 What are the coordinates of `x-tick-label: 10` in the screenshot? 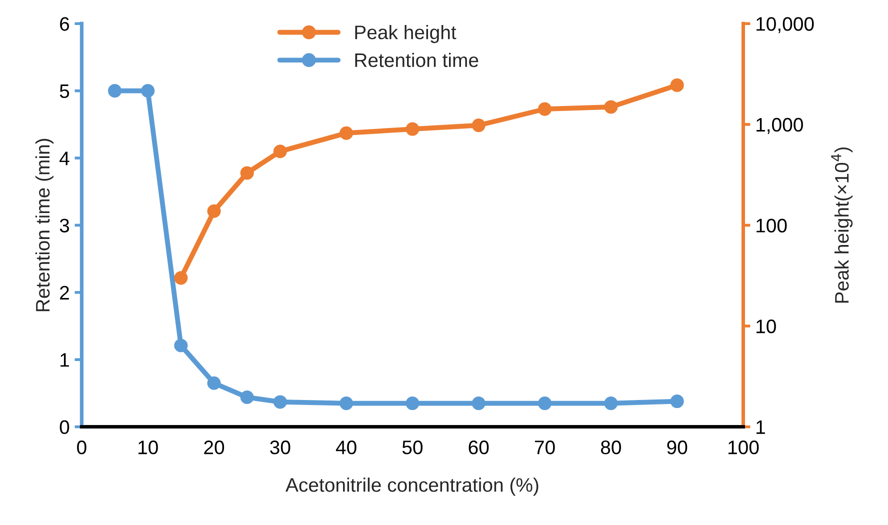 It's located at (148, 447).